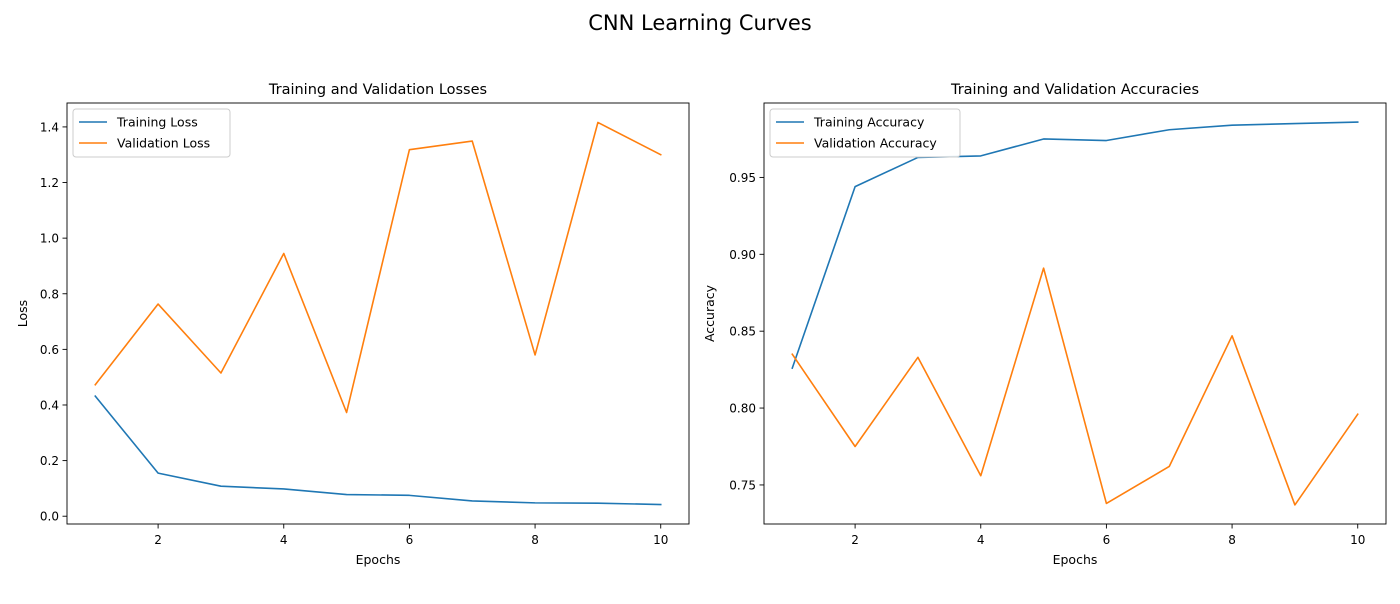 This screenshot has height=604, width=1400. I want to click on y-tick-label: 0.75, so click(742, 485).